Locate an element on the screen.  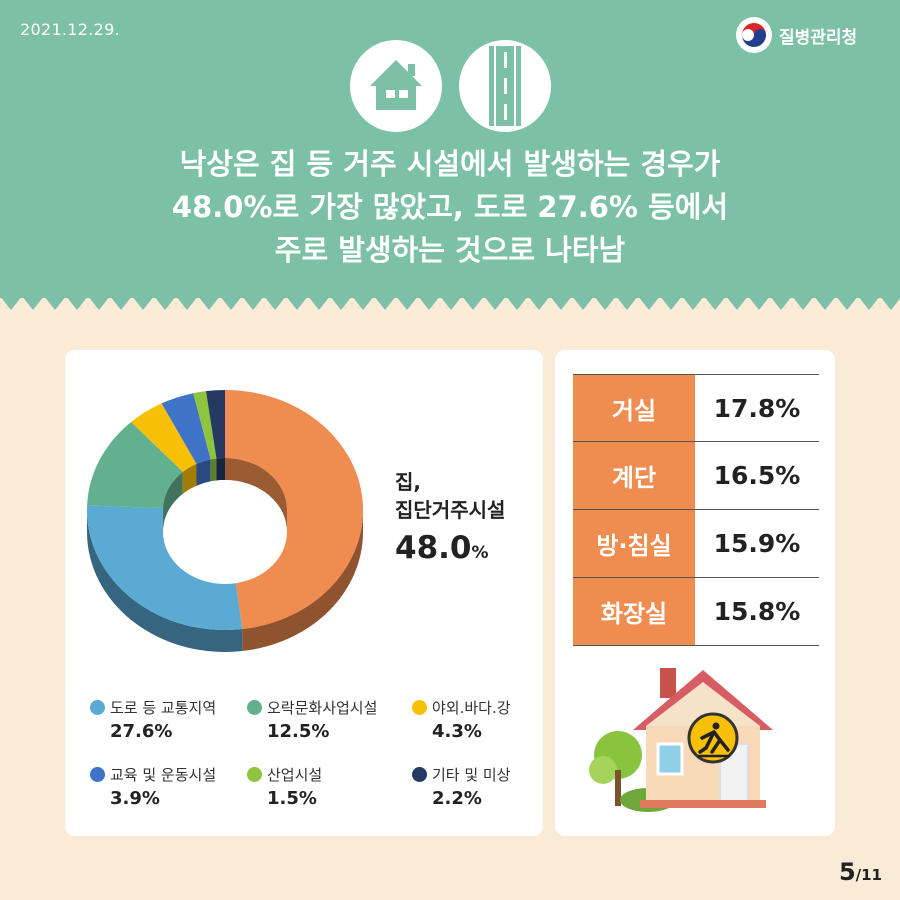
agency-logo: 질병관리청 is located at coordinates (796, 35).